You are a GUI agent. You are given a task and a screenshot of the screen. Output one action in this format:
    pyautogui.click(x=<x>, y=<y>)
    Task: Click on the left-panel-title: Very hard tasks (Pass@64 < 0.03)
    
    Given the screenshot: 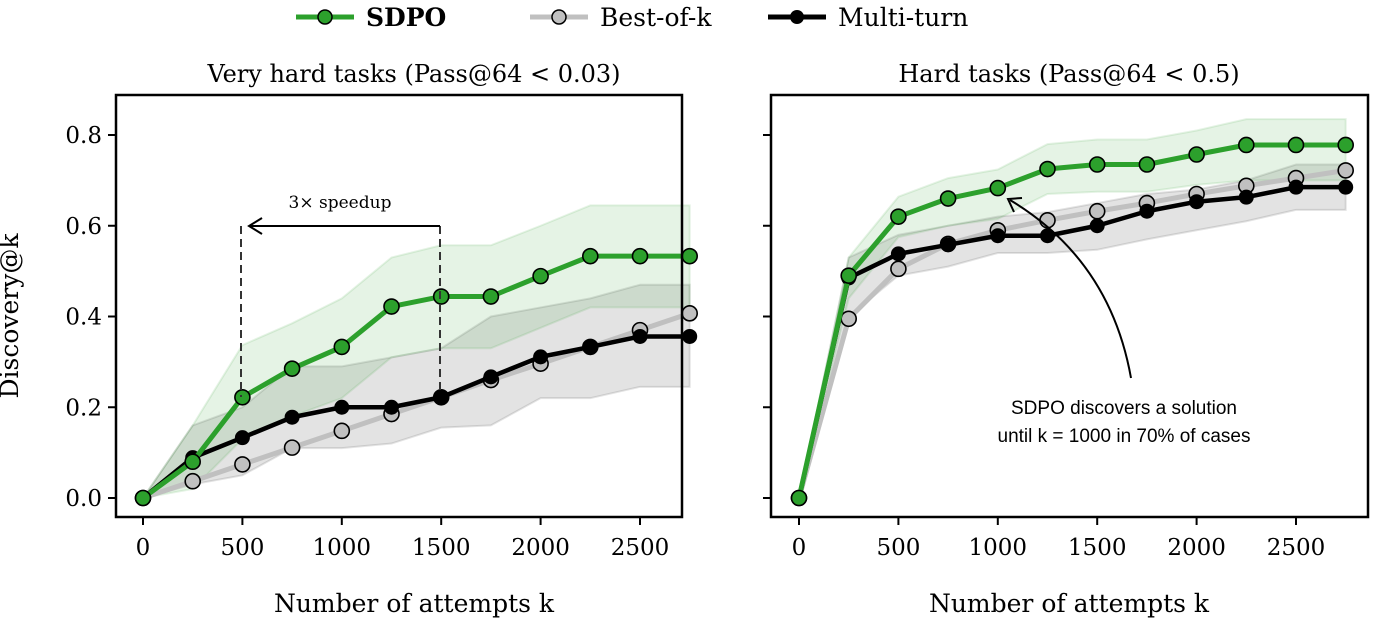 What is the action you would take?
    pyautogui.click(x=413, y=74)
    